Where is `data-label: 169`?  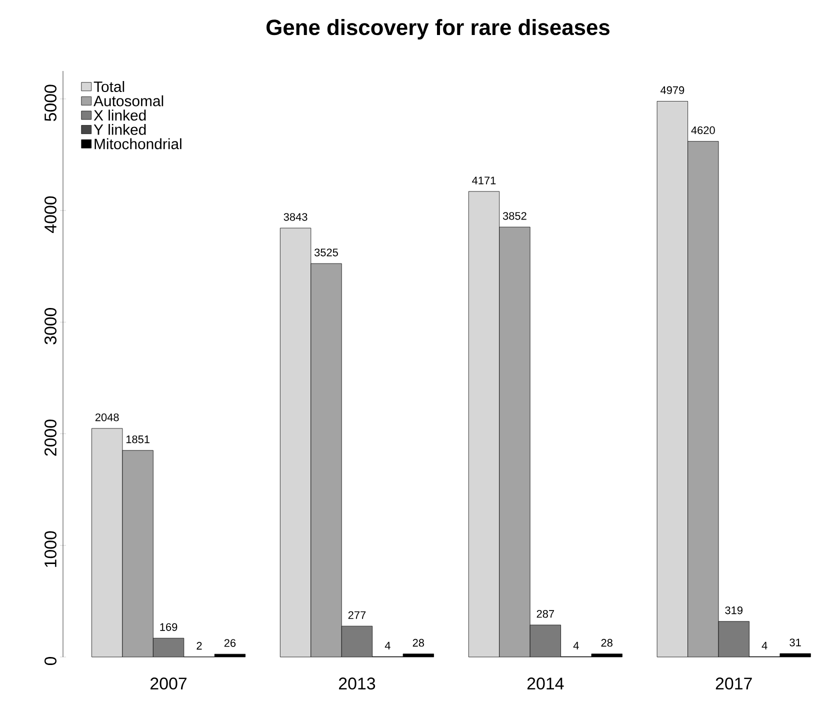 data-label: 169 is located at coordinates (169, 627).